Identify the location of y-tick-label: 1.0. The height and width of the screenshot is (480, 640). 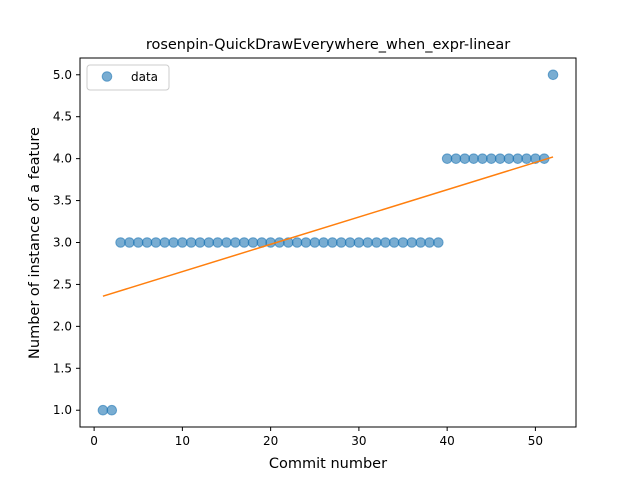
(62, 410).